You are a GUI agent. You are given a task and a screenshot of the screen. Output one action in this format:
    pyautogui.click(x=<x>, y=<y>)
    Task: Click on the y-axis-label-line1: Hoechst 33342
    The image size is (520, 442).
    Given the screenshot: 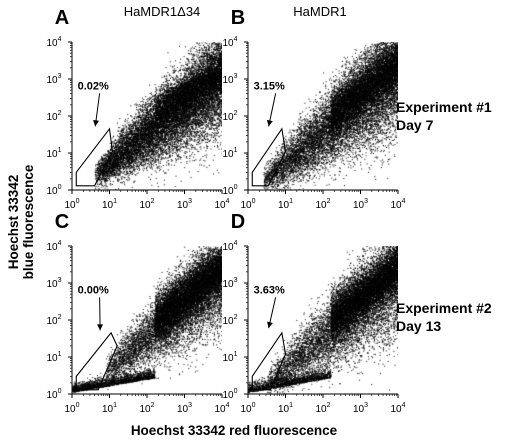 What is the action you would take?
    pyautogui.click(x=13, y=222)
    